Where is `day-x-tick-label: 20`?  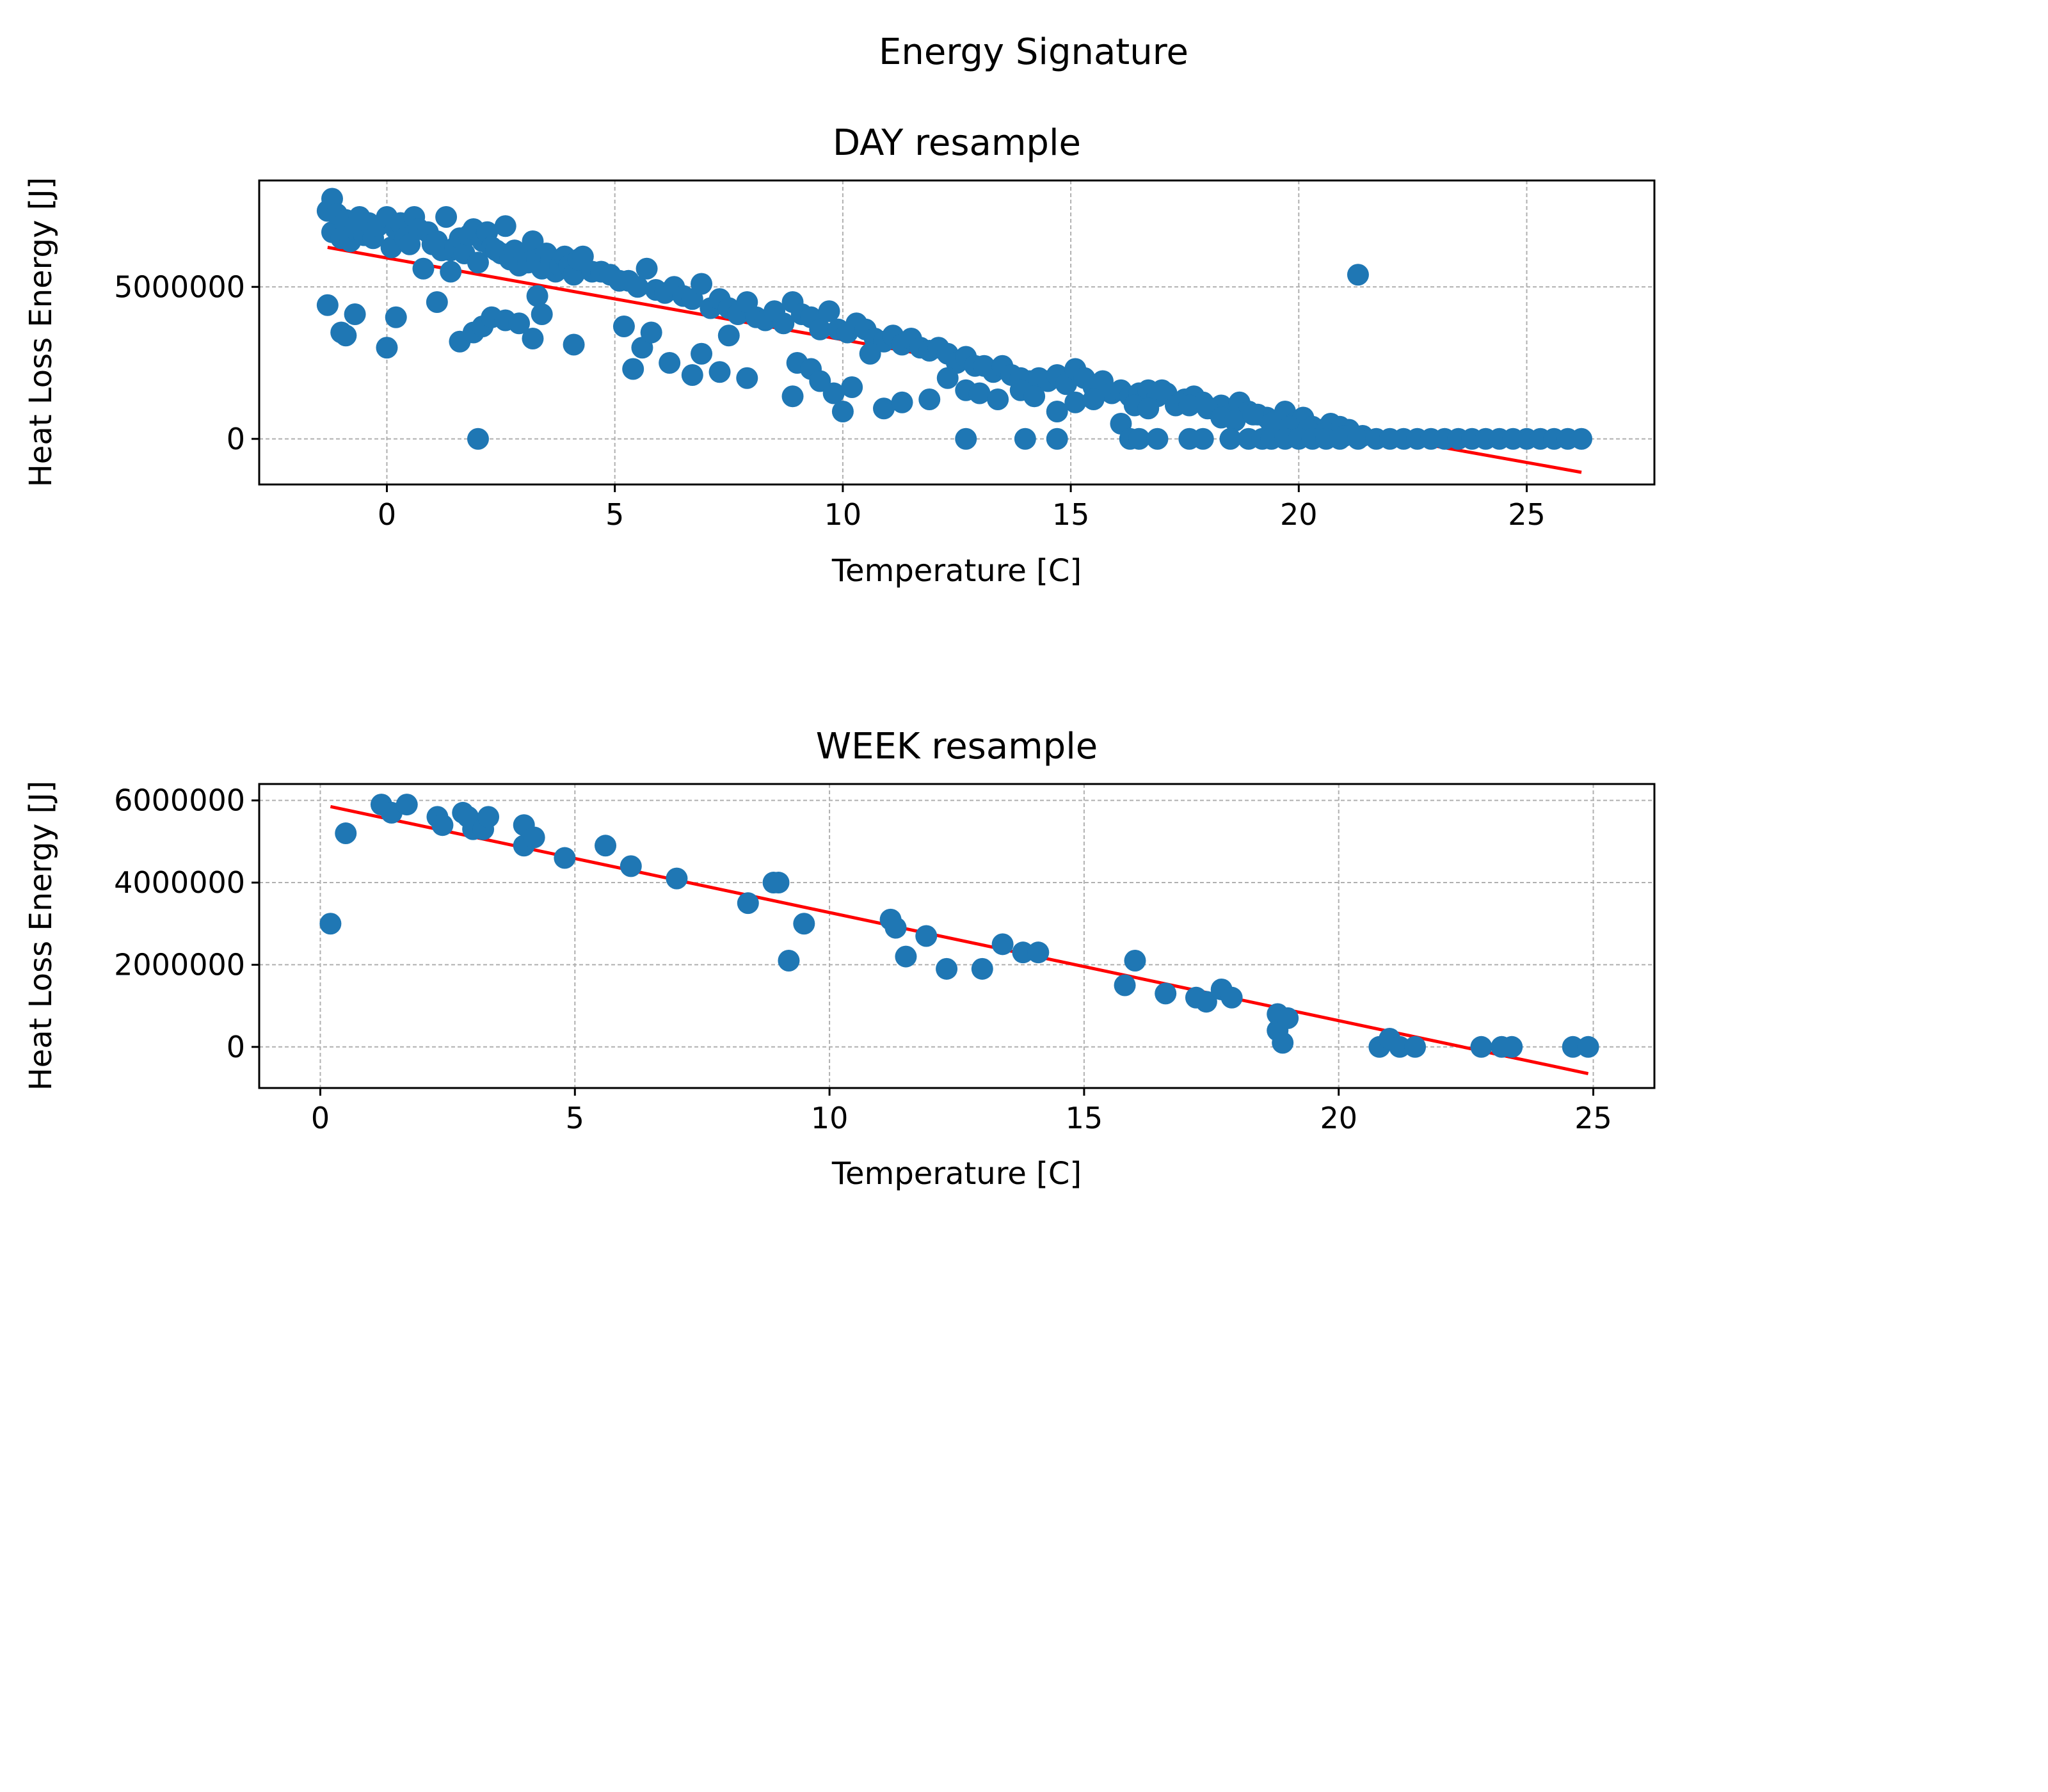 day-x-tick-label: 20 is located at coordinates (1299, 514).